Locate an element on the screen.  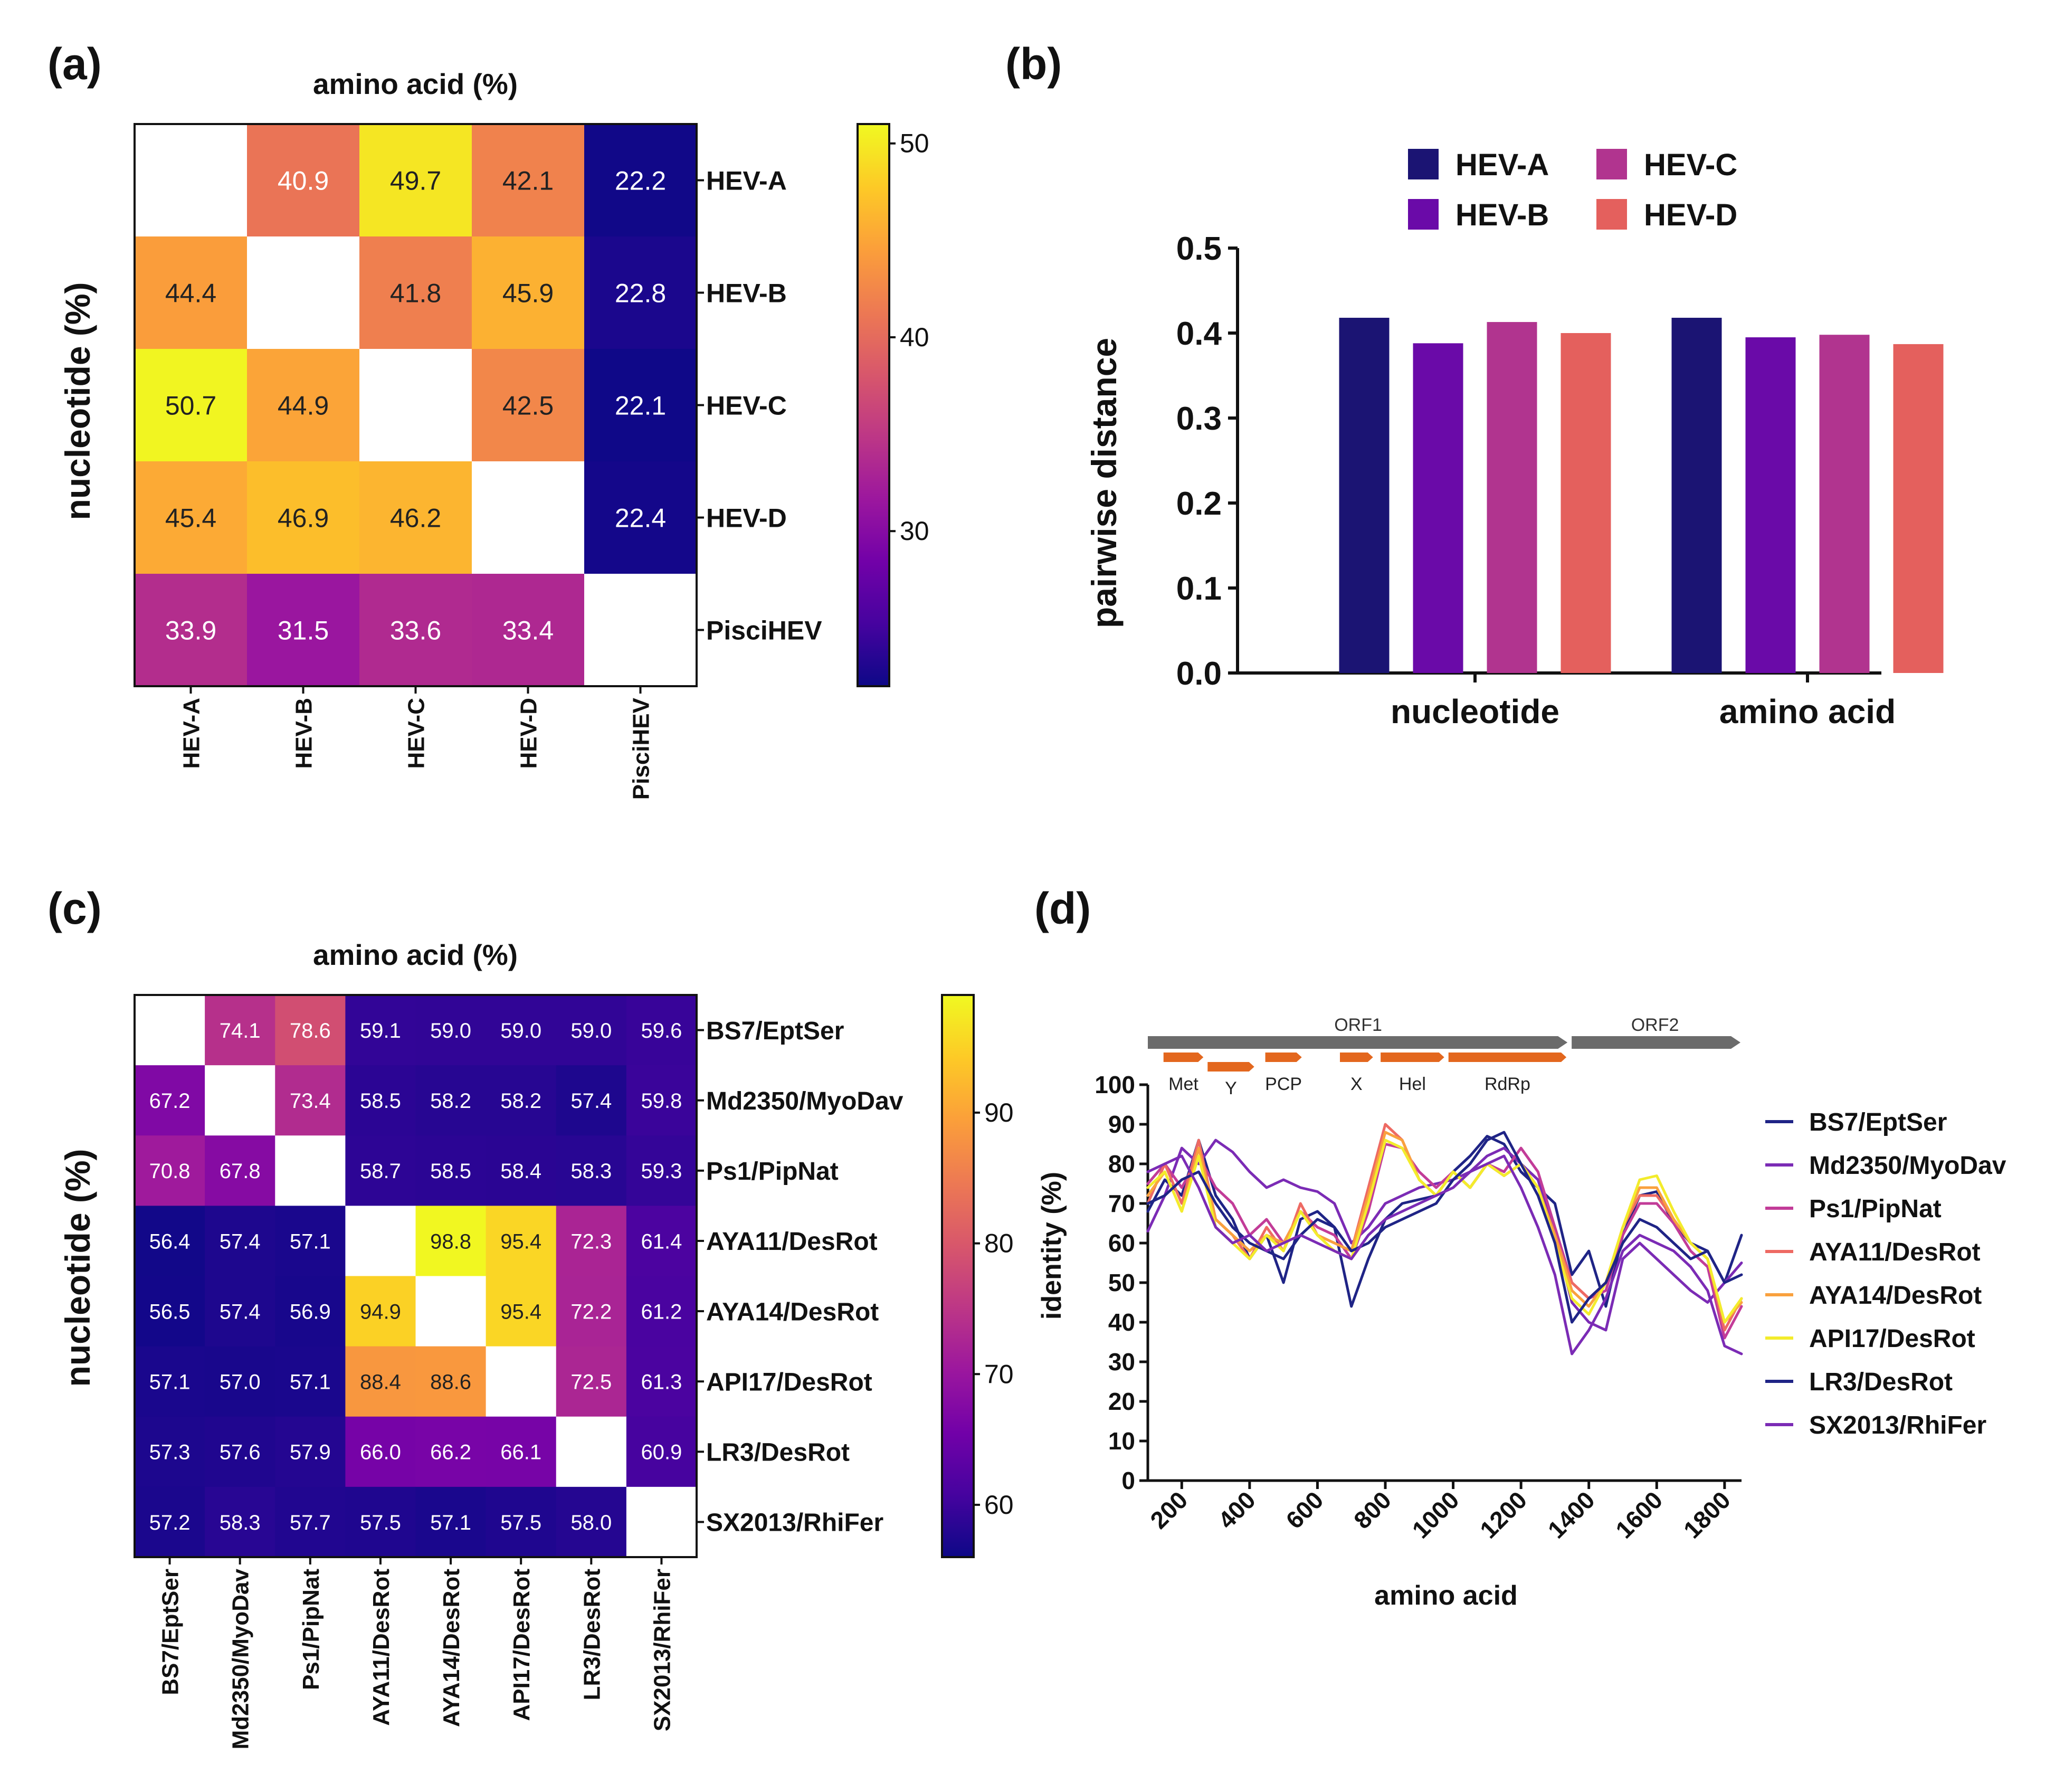
heatmap-cell-value: 56.5 is located at coordinates (170, 1311).